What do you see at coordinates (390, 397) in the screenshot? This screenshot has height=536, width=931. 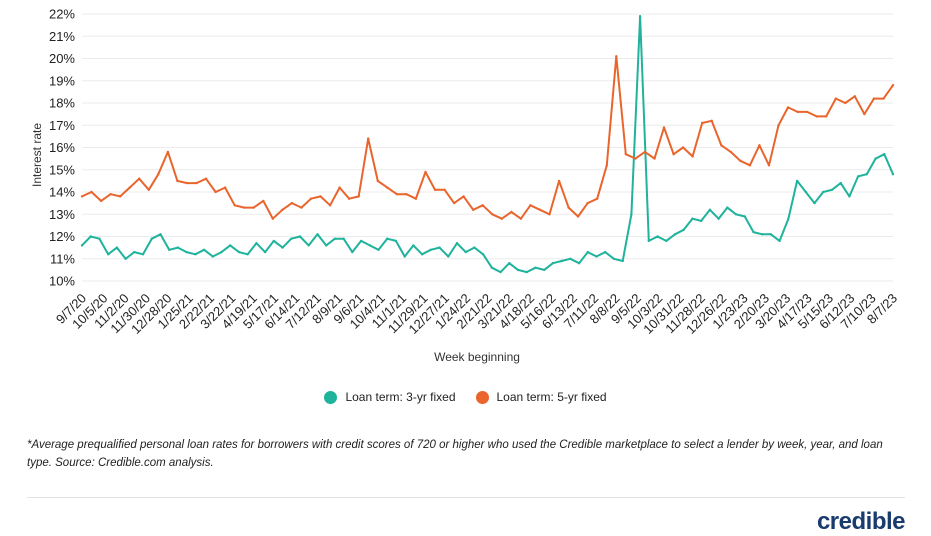 I see `legend-item-3yr: Loan term: 3-yr fixed` at bounding box center [390, 397].